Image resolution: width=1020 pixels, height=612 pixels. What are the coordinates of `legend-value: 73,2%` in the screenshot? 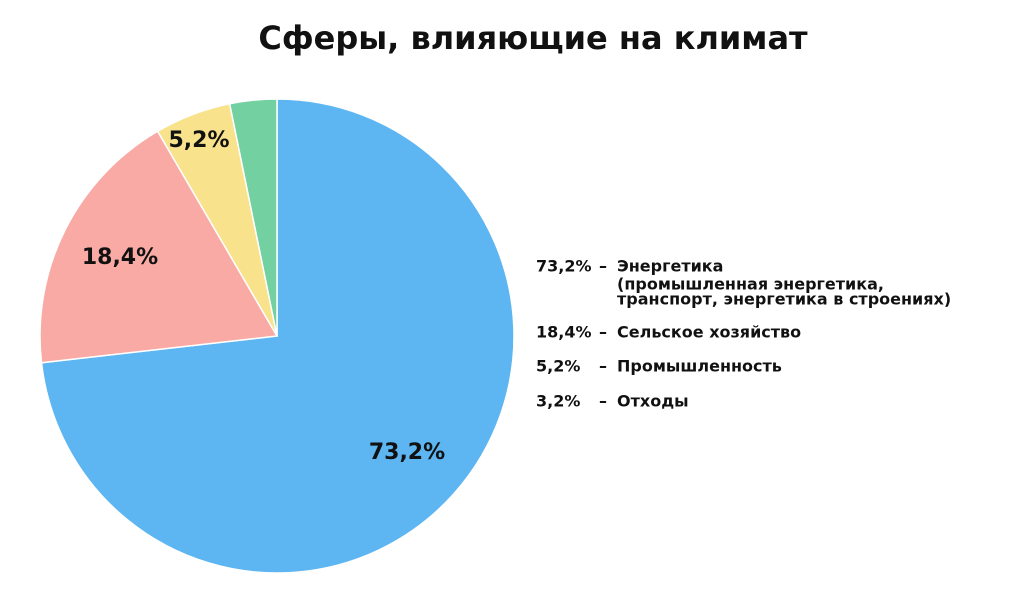 It's located at (564, 266).